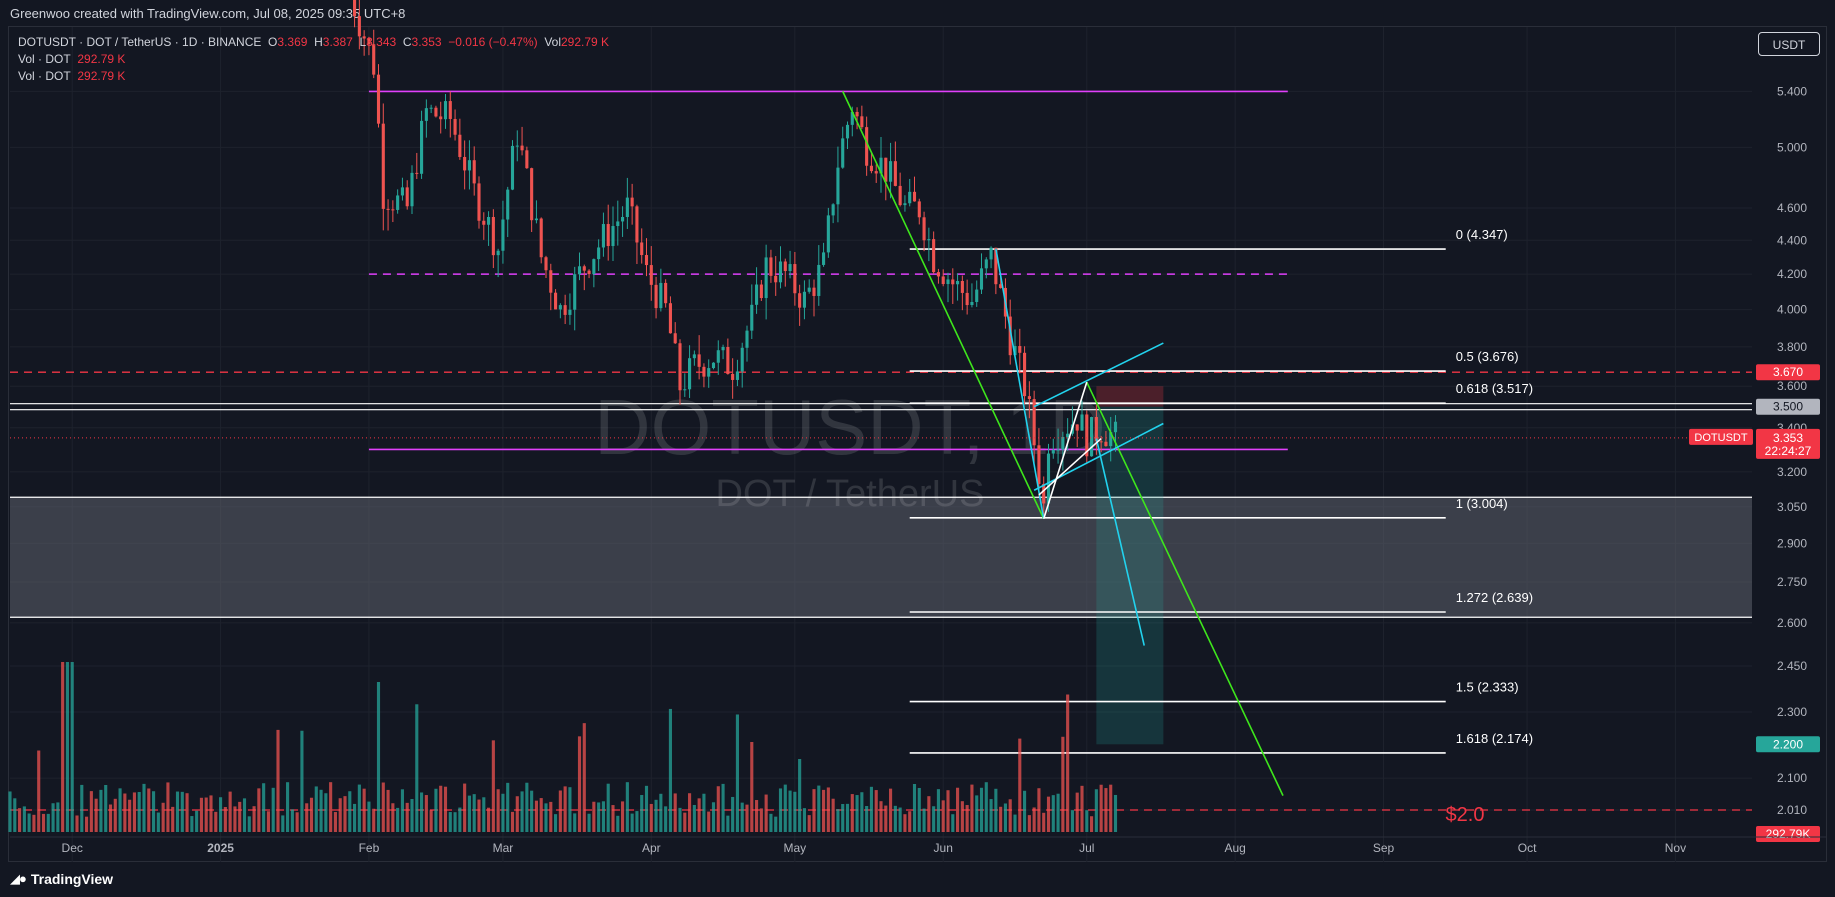  I want to click on legend-change: −0.016 (−0.47%), so click(493, 42).